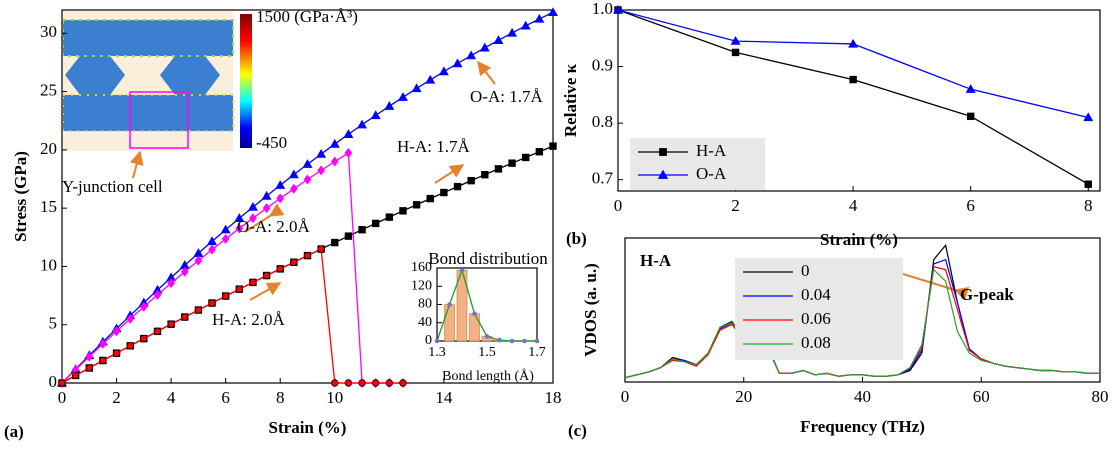 The image size is (1120, 450). What do you see at coordinates (433, 146) in the screenshot?
I see `annotation: H-A: 1.7Å` at bounding box center [433, 146].